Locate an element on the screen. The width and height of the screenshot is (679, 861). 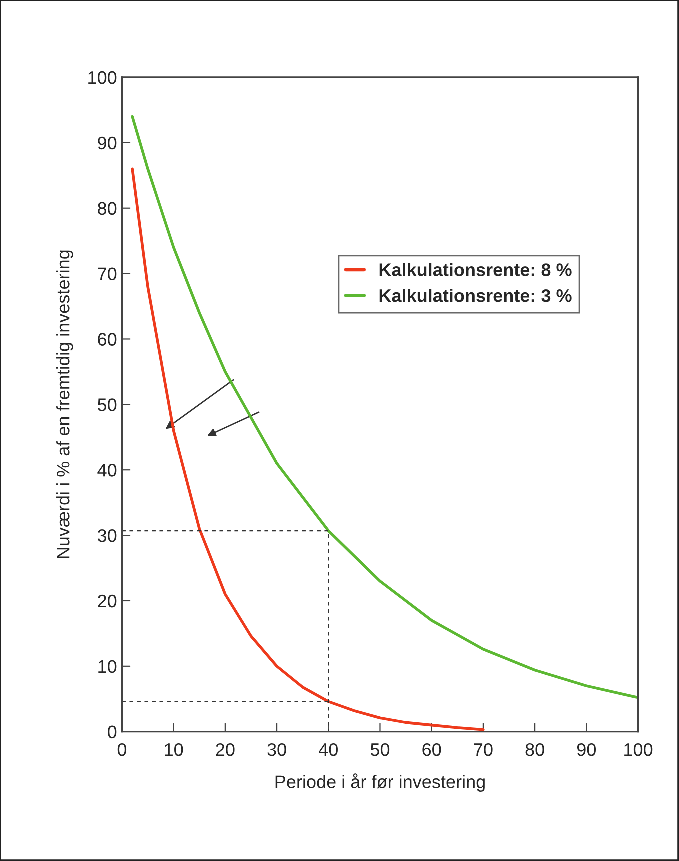
x-tick-label: 30 is located at coordinates (277, 749).